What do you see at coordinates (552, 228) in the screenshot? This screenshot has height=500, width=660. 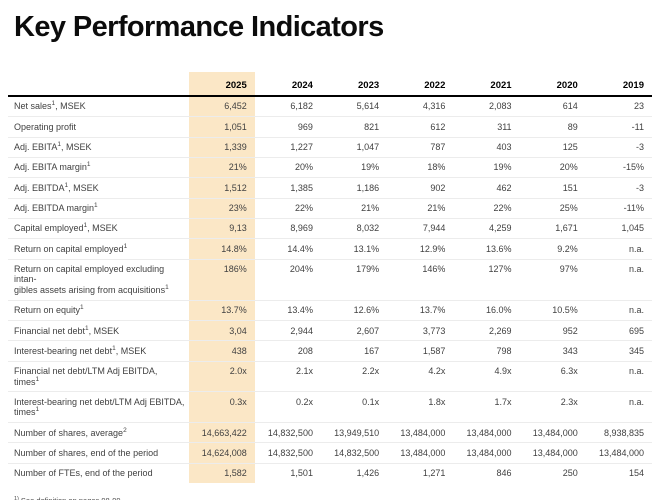 I see `cell-2020: 1,671` at bounding box center [552, 228].